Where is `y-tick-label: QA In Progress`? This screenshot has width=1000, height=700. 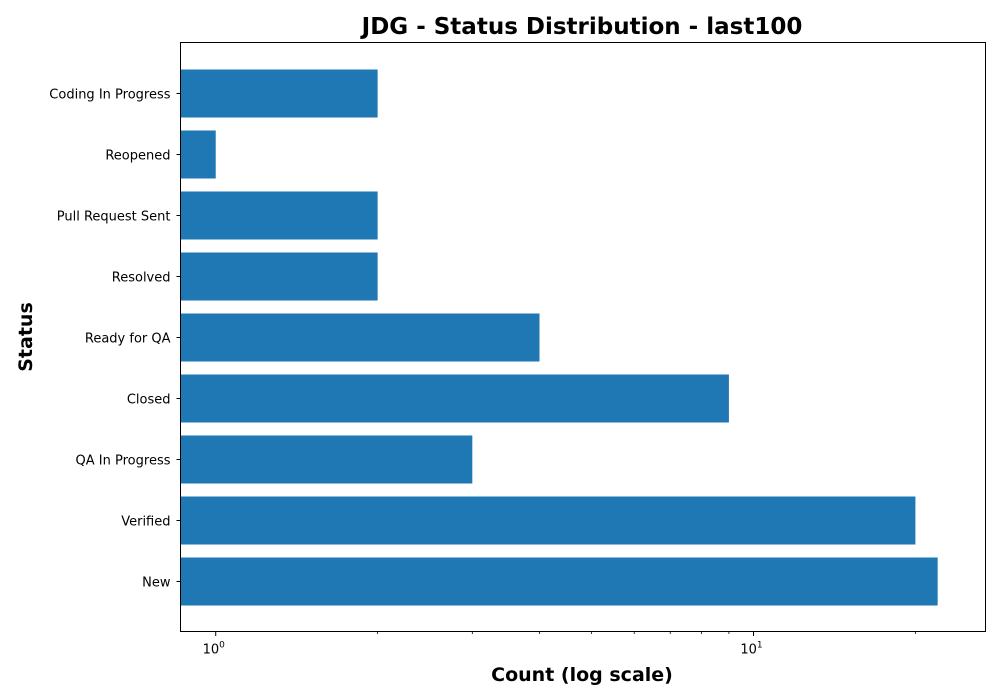 y-tick-label: QA In Progress is located at coordinates (123, 461).